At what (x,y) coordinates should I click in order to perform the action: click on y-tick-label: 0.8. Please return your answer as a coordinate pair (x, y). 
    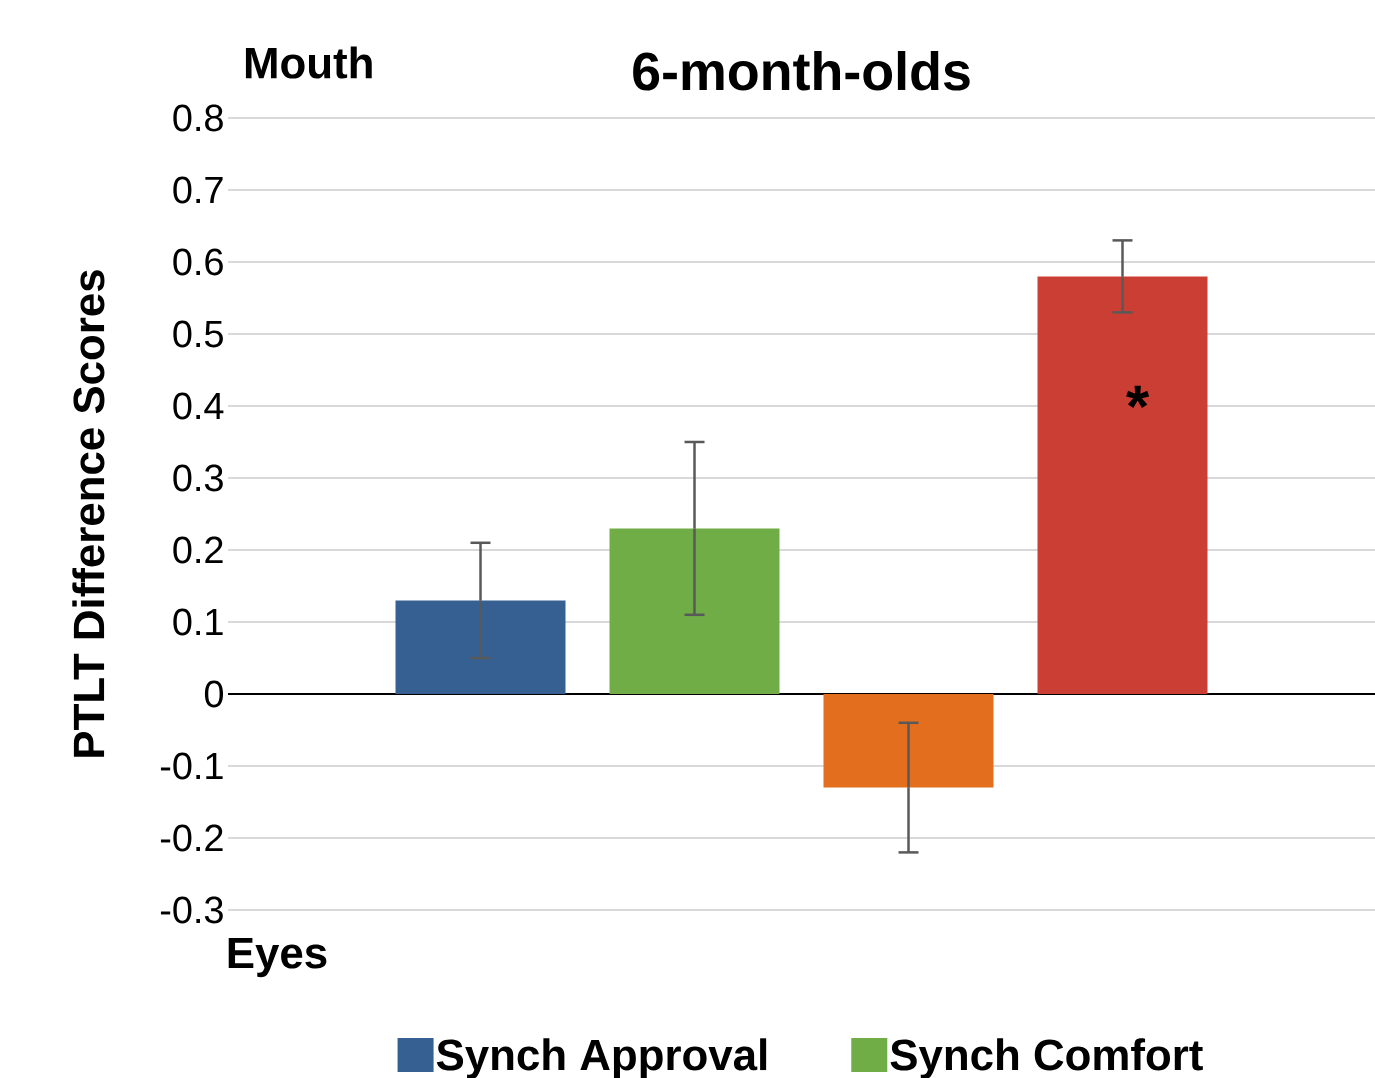
    Looking at the image, I should click on (198, 118).